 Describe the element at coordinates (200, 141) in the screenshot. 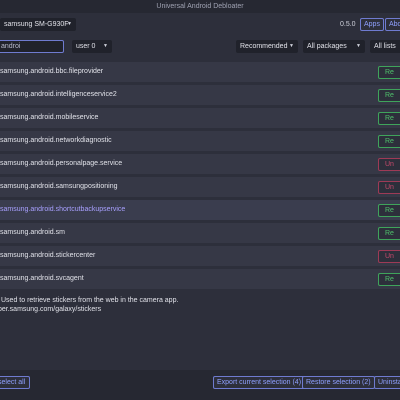

I see `package-row: samsung.android.networkdiagnostic Re` at that location.